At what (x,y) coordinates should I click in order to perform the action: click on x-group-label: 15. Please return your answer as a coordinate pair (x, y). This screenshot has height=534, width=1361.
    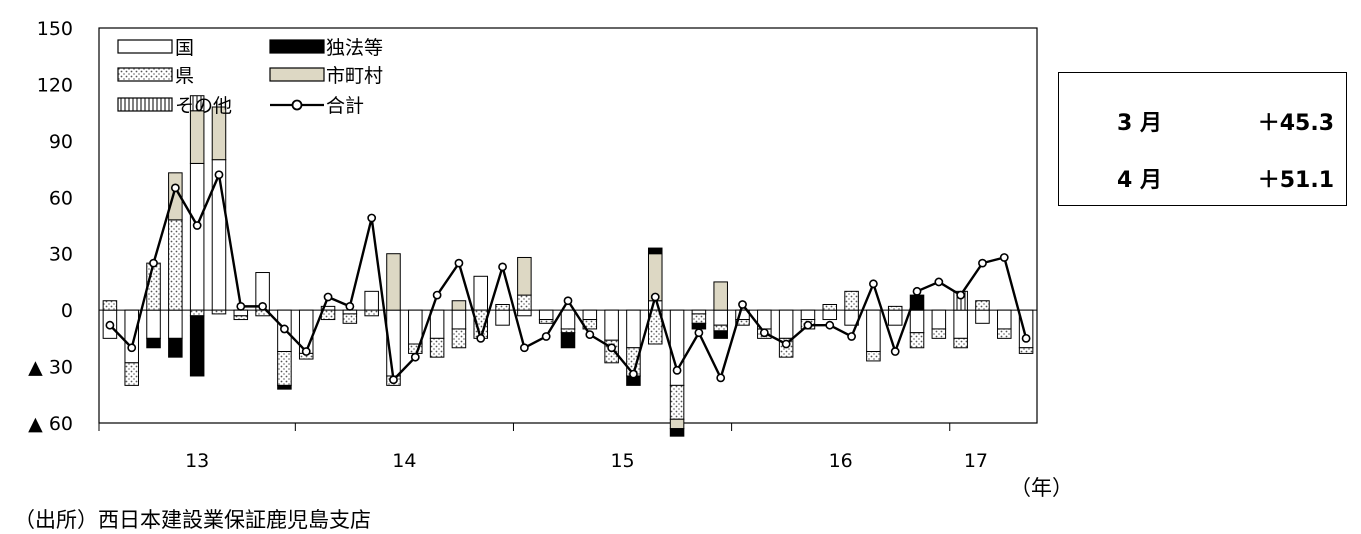
    Looking at the image, I should click on (622, 461).